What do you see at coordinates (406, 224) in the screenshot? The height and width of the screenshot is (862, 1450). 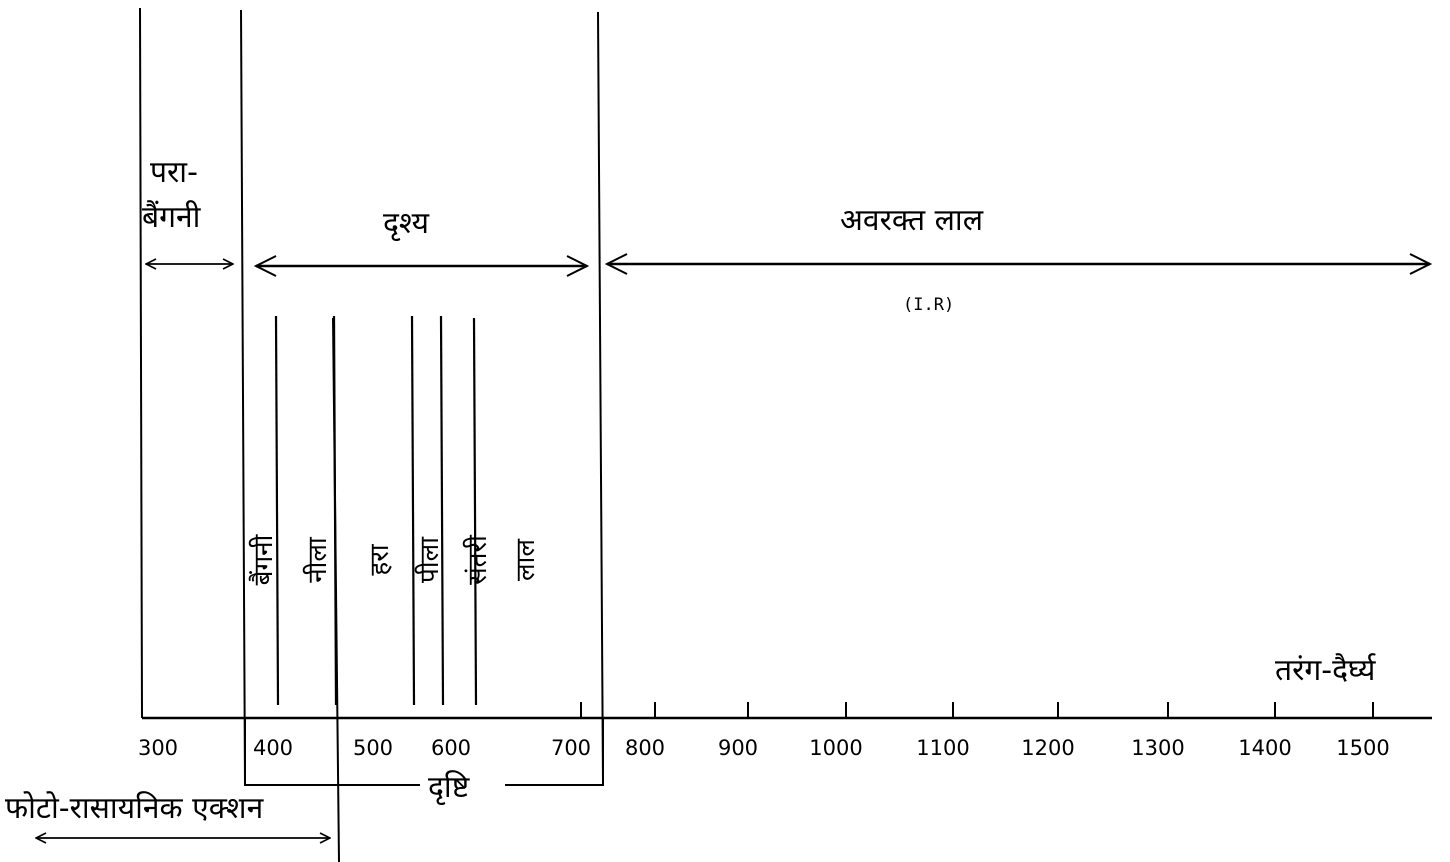 I see `visible-label: दृश्य` at bounding box center [406, 224].